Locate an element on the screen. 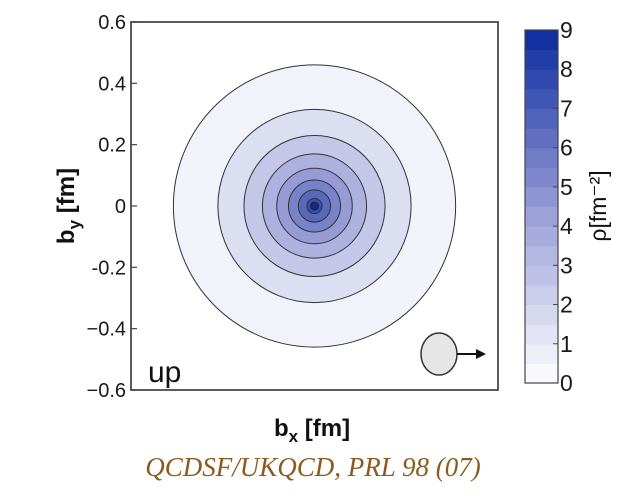 This screenshot has height=504, width=626. panel-label: up is located at coordinates (164, 372).